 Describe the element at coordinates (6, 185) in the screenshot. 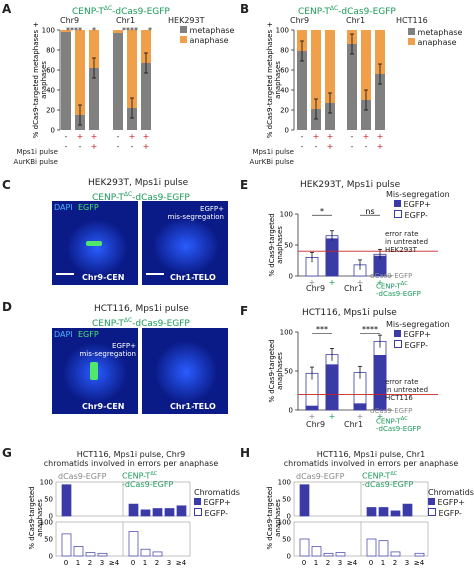

I see `panel-label-c: C` at that location.